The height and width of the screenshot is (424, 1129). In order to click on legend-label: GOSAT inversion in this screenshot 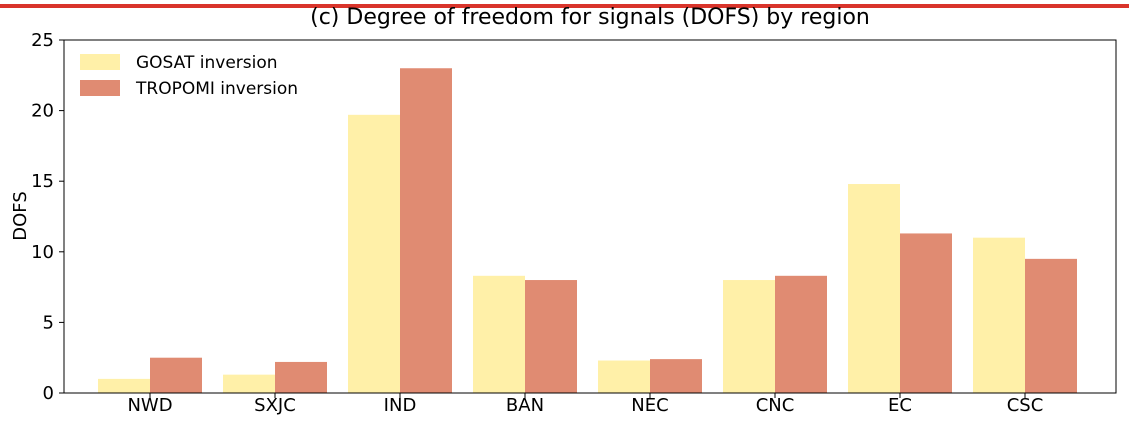, I will do `click(207, 63)`.